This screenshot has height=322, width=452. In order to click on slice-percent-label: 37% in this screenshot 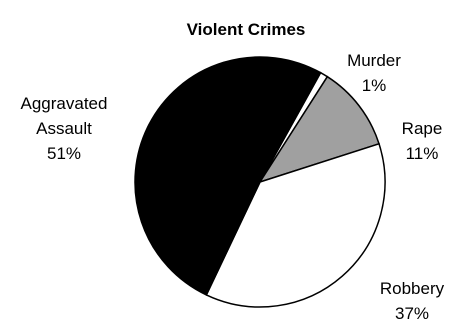, I will do `click(412, 313)`.